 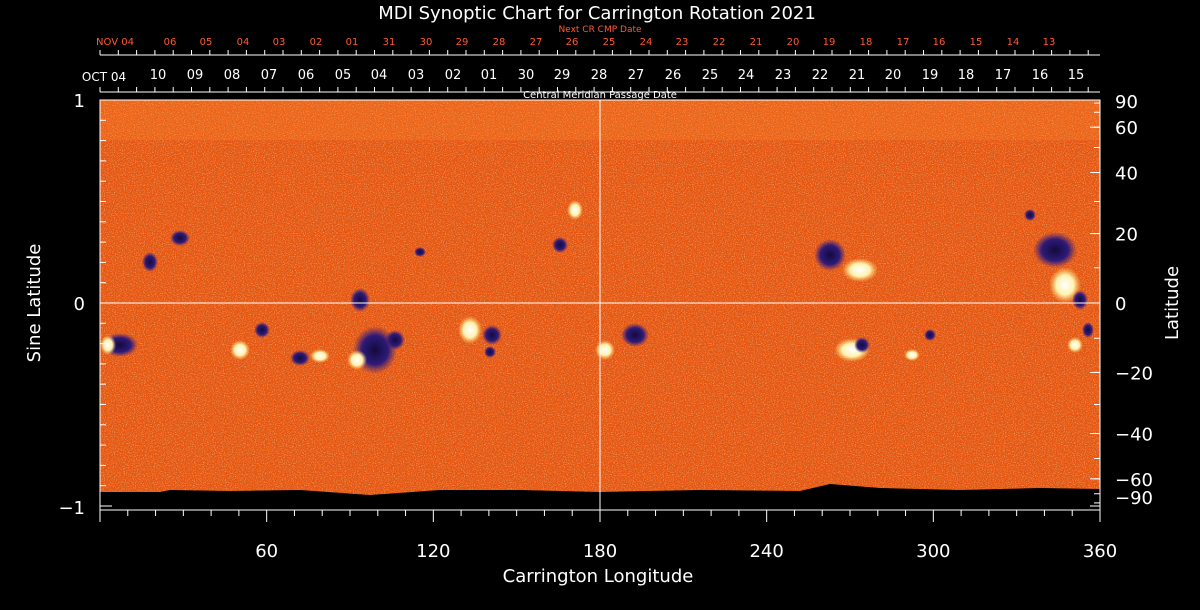 I want to click on left-axis-title: Sine Latitude, so click(x=34, y=303).